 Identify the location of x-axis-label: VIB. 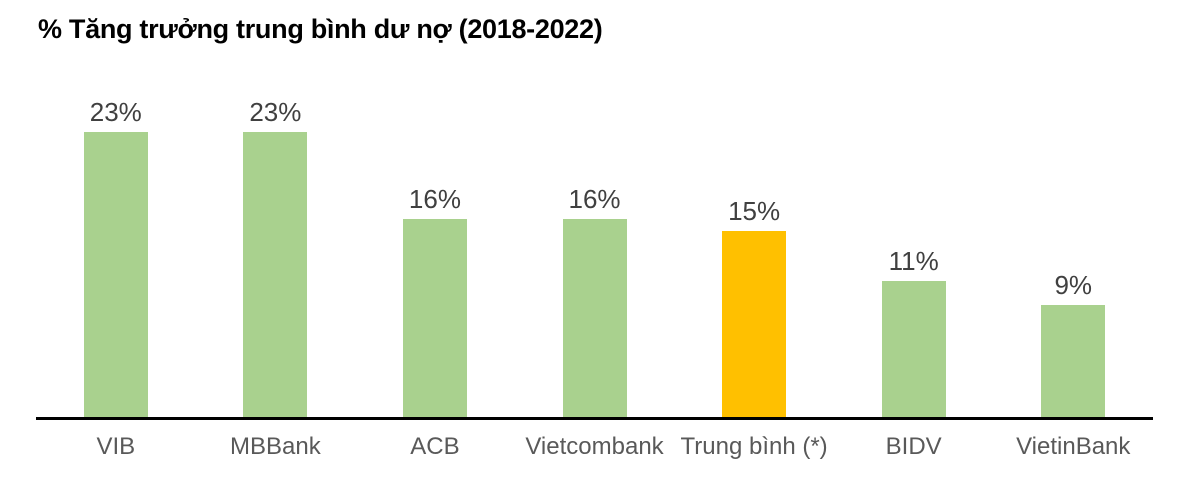
(116, 446).